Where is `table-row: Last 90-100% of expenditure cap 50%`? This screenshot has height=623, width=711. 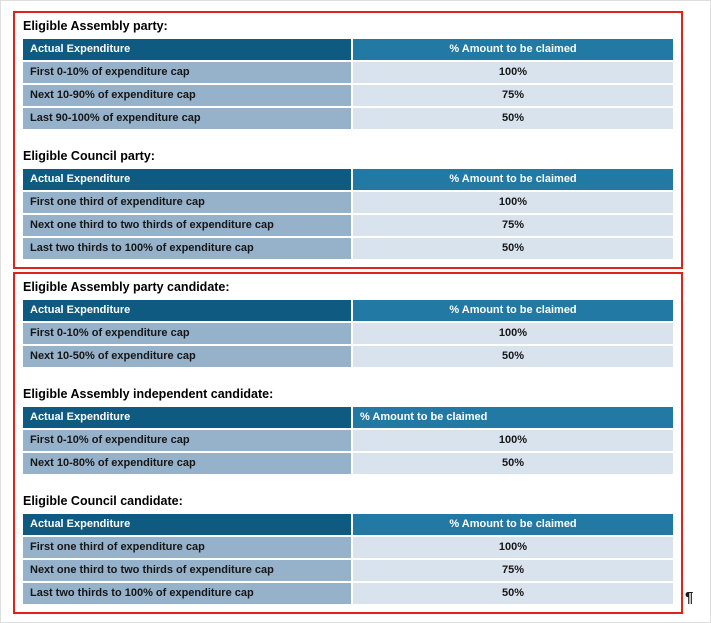 table-row: Last 90-100% of expenditure cap 50% is located at coordinates (348, 118).